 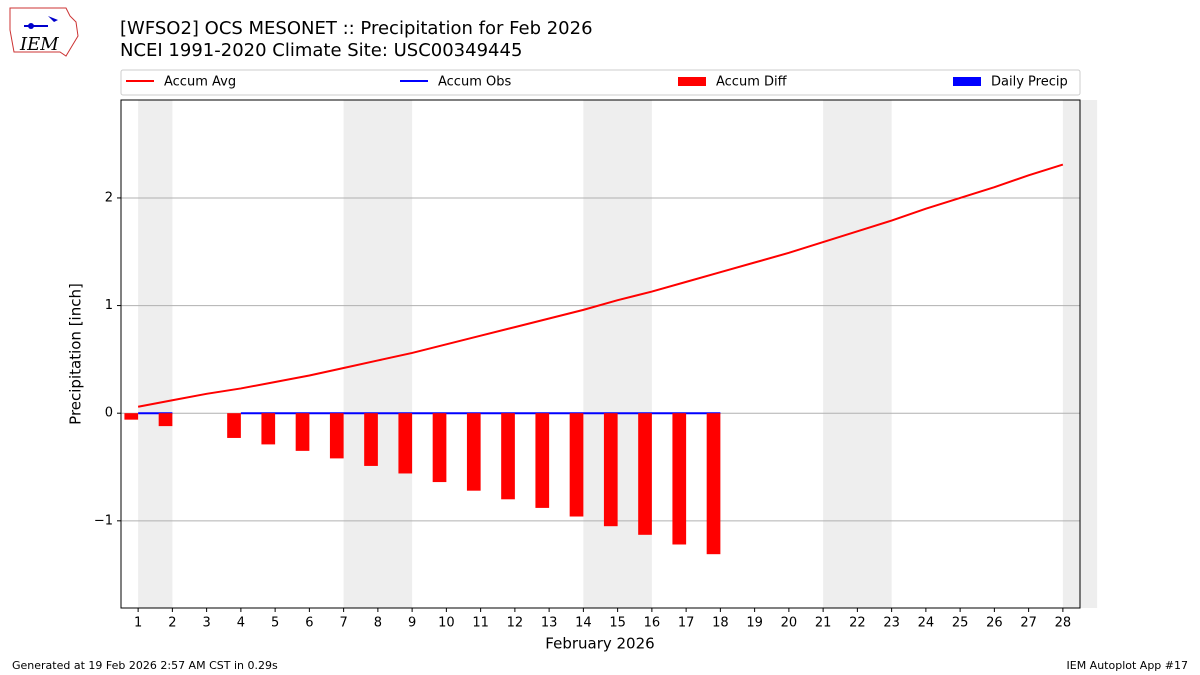 What do you see at coordinates (754, 623) in the screenshot?
I see `x-tick-label: 19` at bounding box center [754, 623].